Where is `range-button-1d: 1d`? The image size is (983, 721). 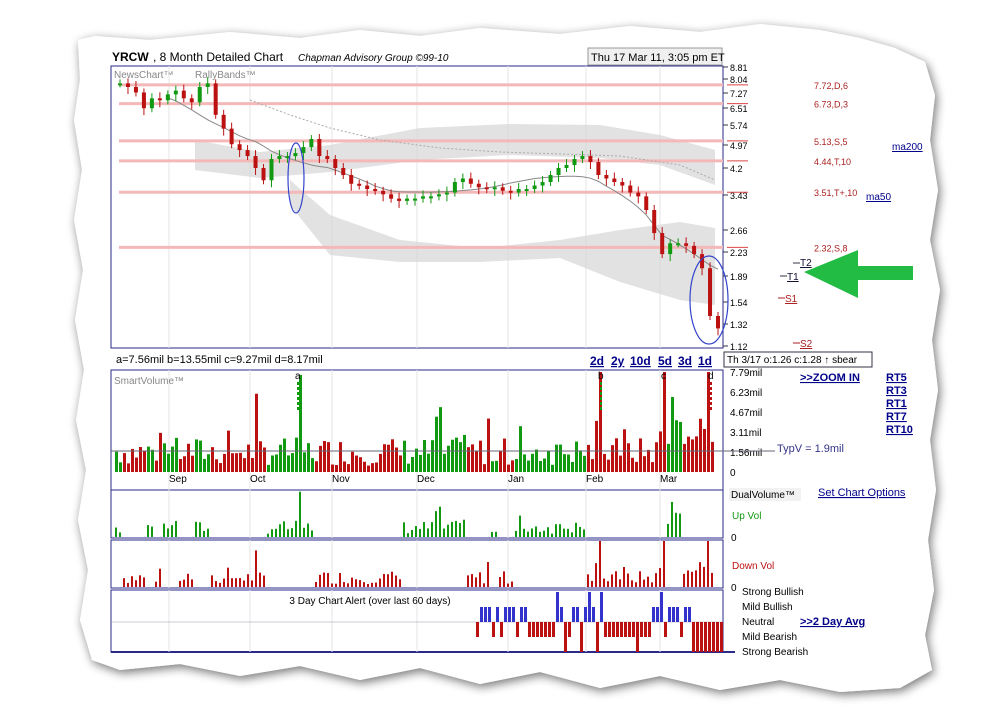 range-button-1d: 1d is located at coordinates (705, 361).